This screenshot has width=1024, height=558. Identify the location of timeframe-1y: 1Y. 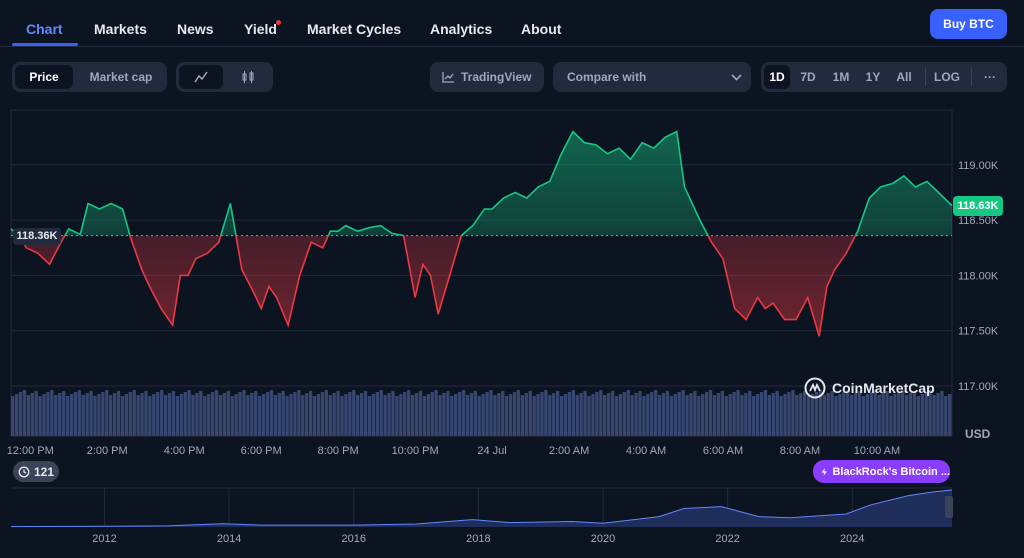
(873, 77).